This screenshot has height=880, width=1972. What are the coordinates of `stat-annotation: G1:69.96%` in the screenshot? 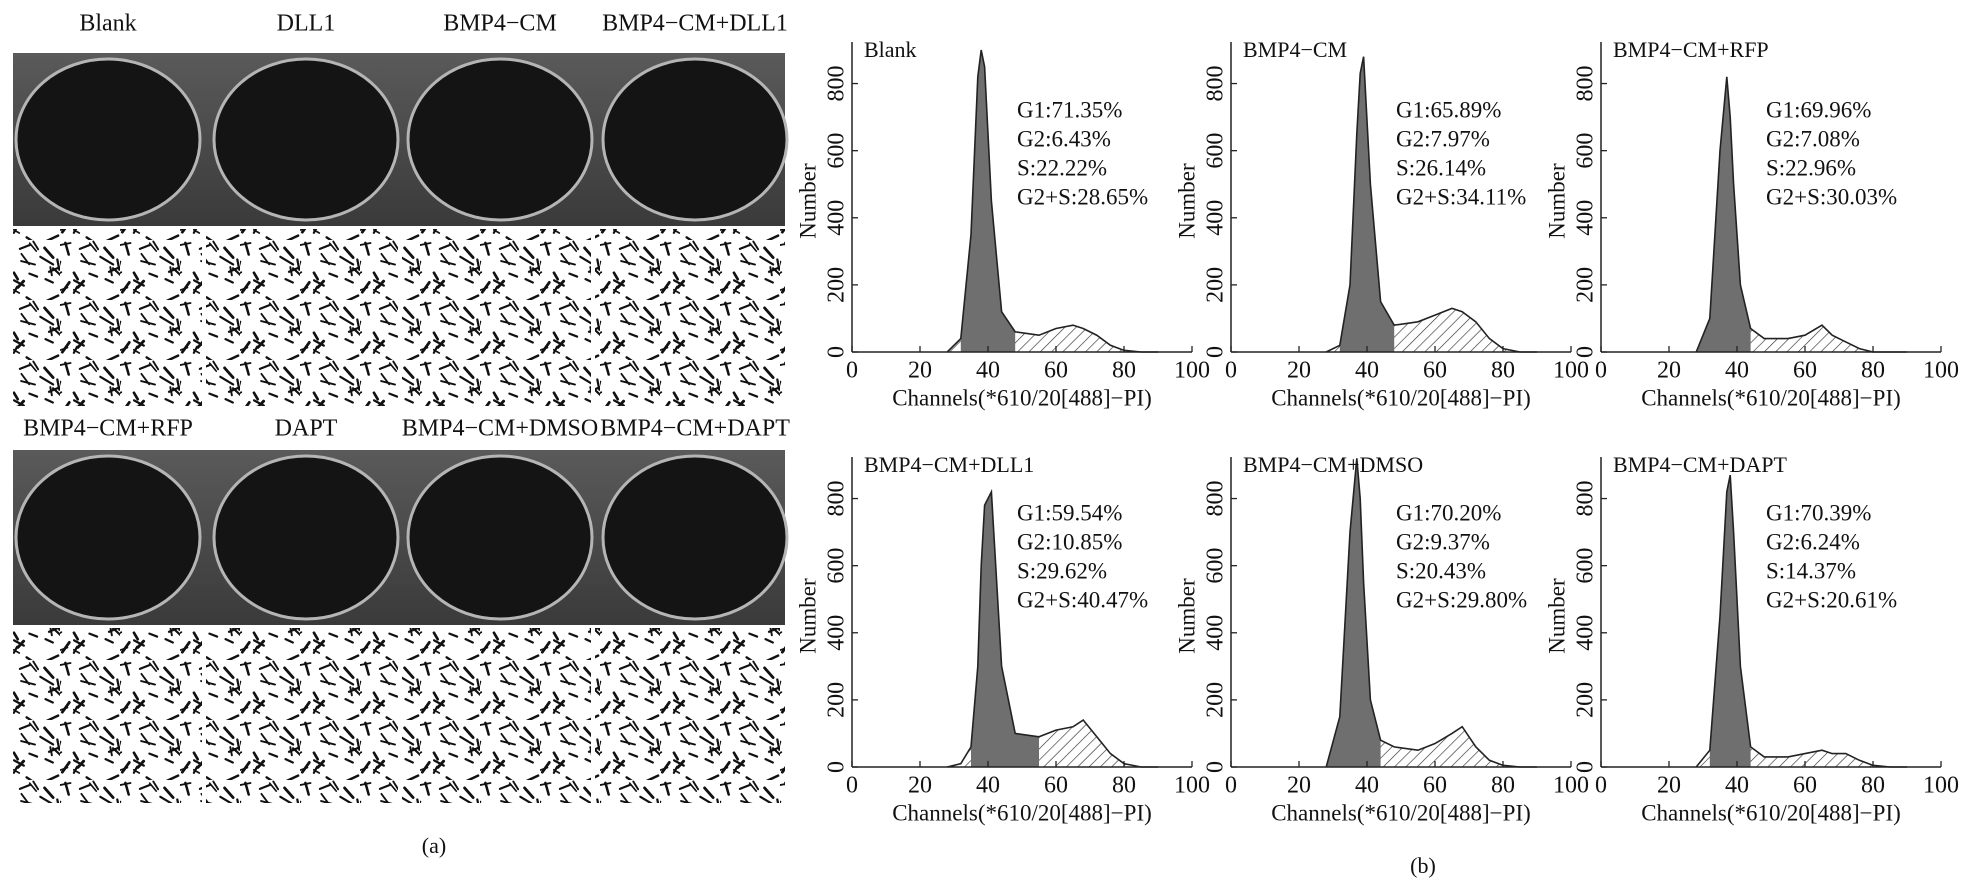 It's located at (1818, 109).